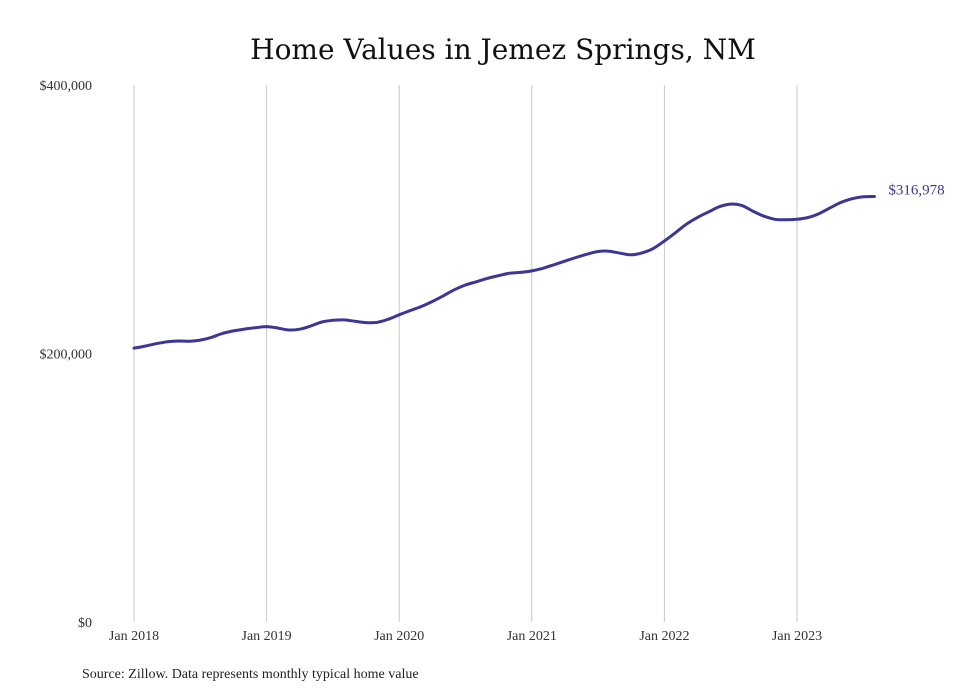  Describe the element at coordinates (916, 190) in the screenshot. I see `end-value-label: $316,978` at that location.